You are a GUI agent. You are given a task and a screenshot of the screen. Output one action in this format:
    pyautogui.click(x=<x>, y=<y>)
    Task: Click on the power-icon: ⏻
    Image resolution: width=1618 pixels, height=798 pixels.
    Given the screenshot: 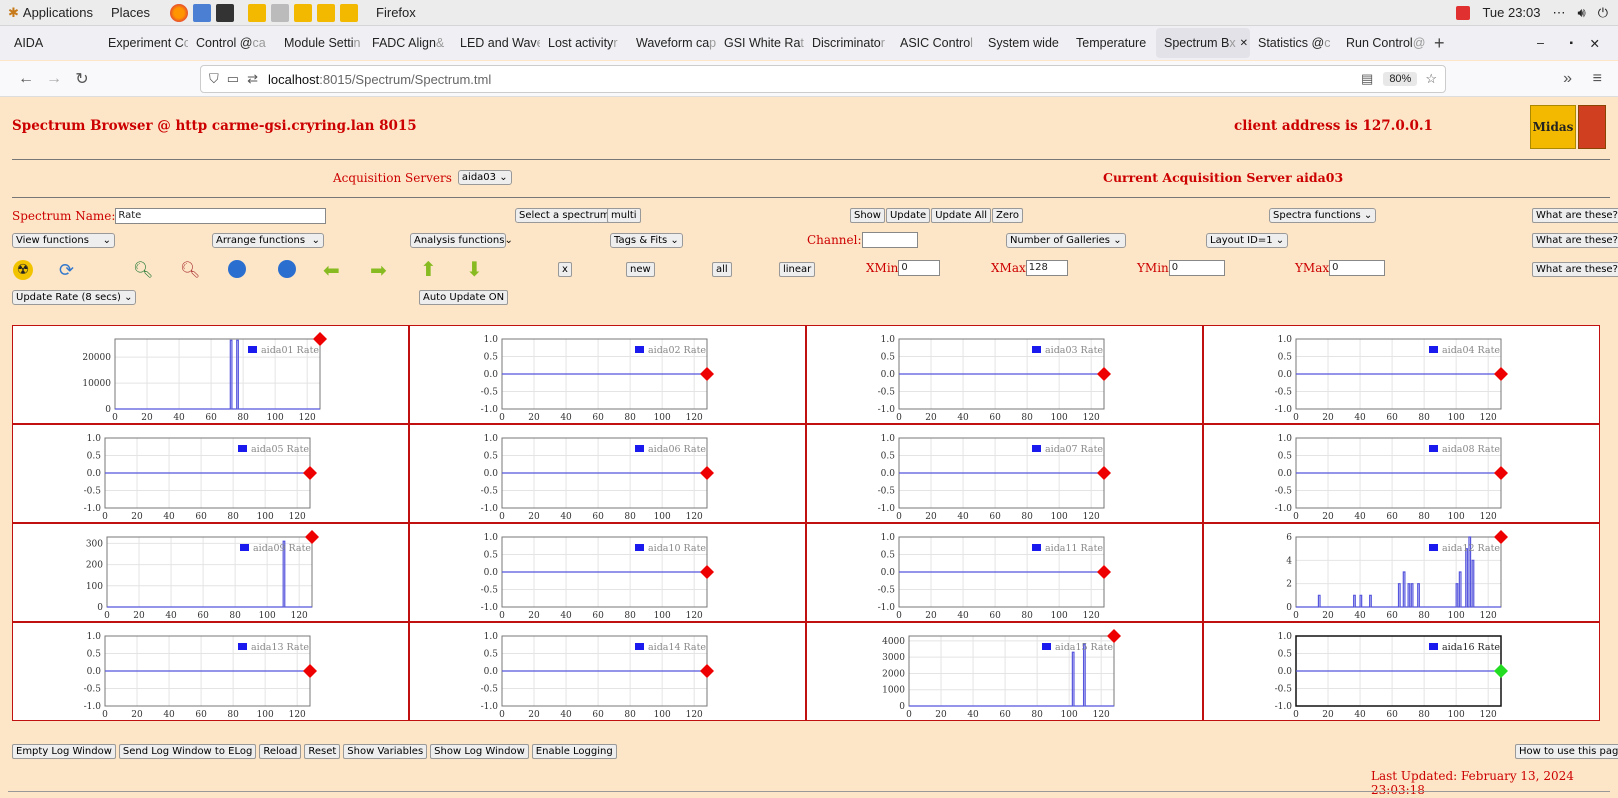 What is the action you would take?
    pyautogui.click(x=1602, y=12)
    